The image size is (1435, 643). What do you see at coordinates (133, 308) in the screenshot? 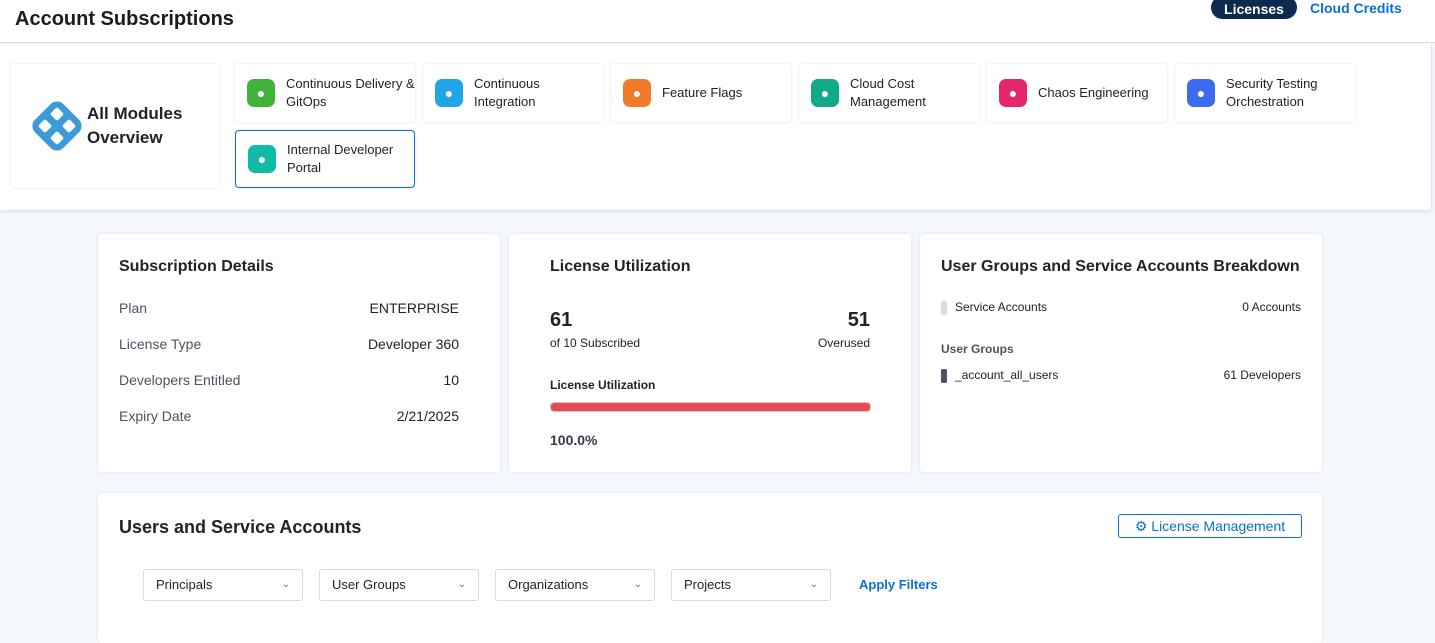
I see `detail-label: Plan` at bounding box center [133, 308].